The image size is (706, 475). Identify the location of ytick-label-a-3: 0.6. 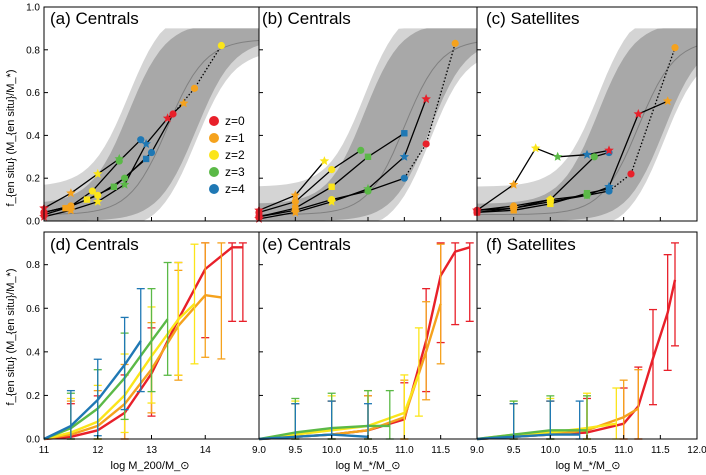
(33, 93).